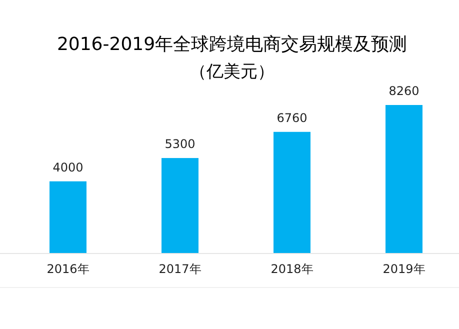  I want to click on x-tick-label: 2019年, so click(404, 269).